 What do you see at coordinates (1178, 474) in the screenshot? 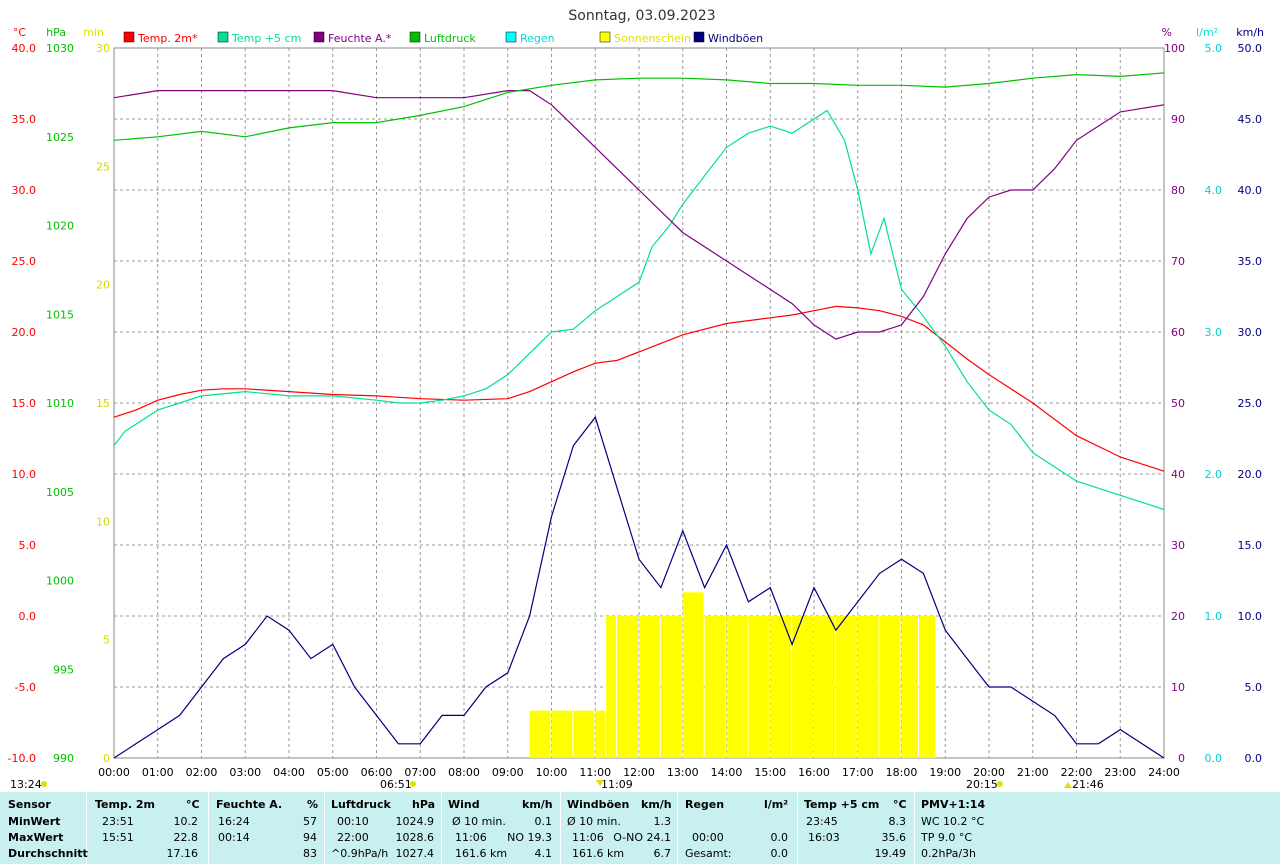
I see `y-tick-humidity: 40` at bounding box center [1178, 474].